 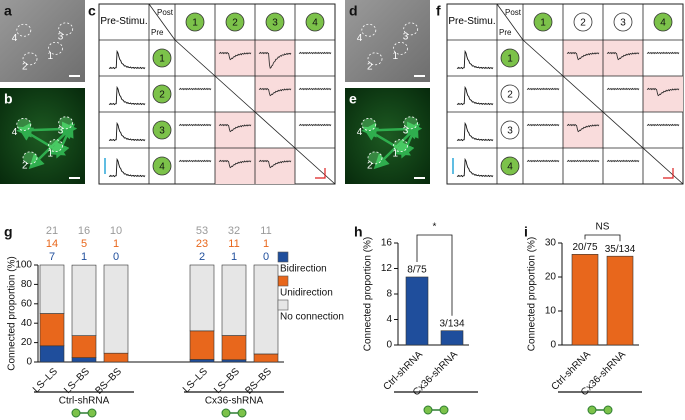 I want to click on panel-label: b, so click(x=8, y=99).